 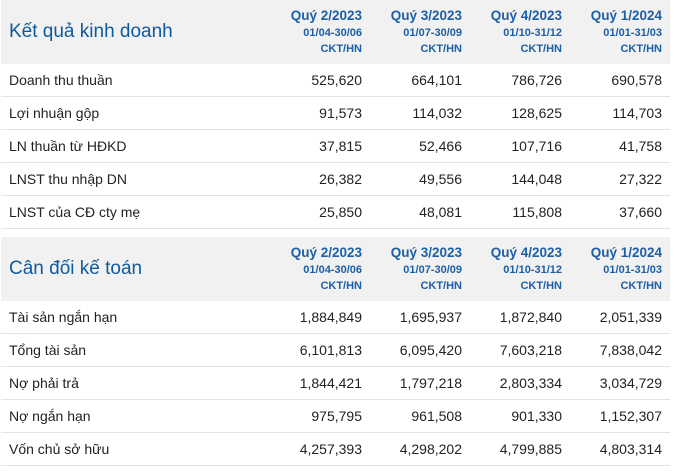 What do you see at coordinates (320, 80) in the screenshot?
I see `row-value: 525,620` at bounding box center [320, 80].